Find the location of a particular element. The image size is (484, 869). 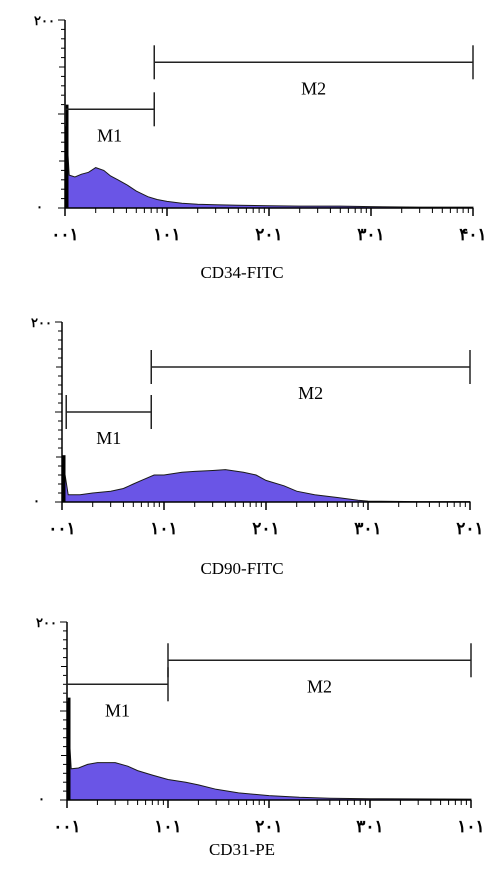

x-axis-label: CD90-FITC is located at coordinates (242, 568).